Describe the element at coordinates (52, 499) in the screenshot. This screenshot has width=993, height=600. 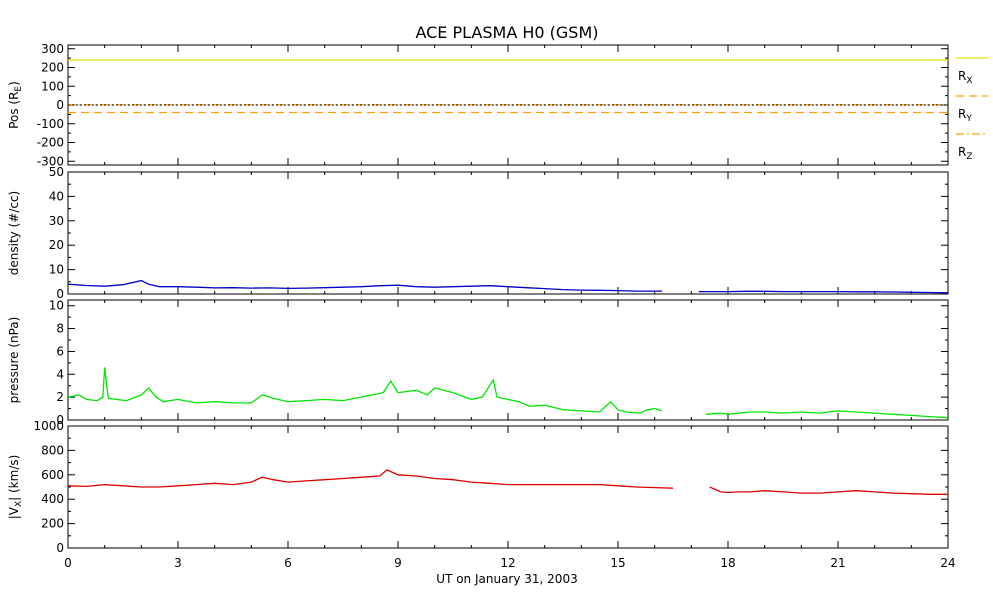
I see `panel-4-ytick-label: 400` at that location.